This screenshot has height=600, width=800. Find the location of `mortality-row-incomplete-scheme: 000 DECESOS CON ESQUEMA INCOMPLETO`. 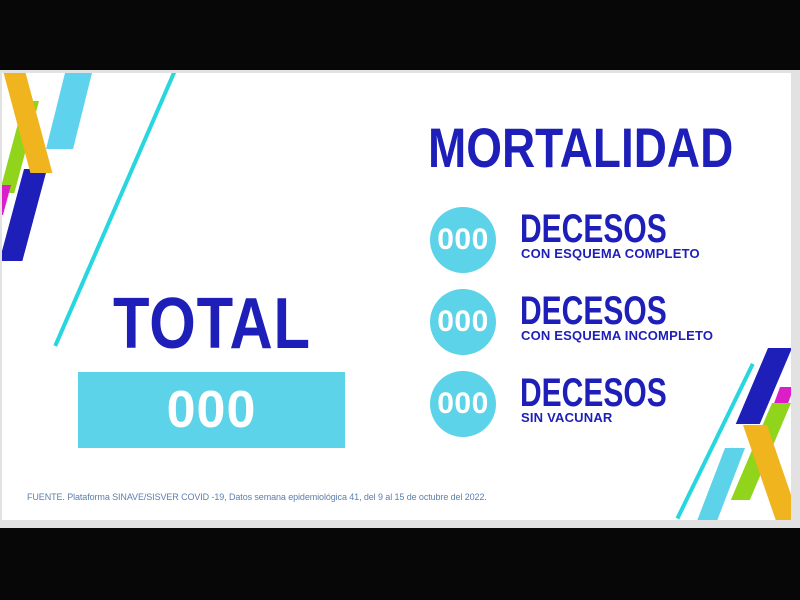

mortality-row-incomplete-scheme: 000 DECESOS CON ESQUEMA INCOMPLETO is located at coordinates (595, 322).